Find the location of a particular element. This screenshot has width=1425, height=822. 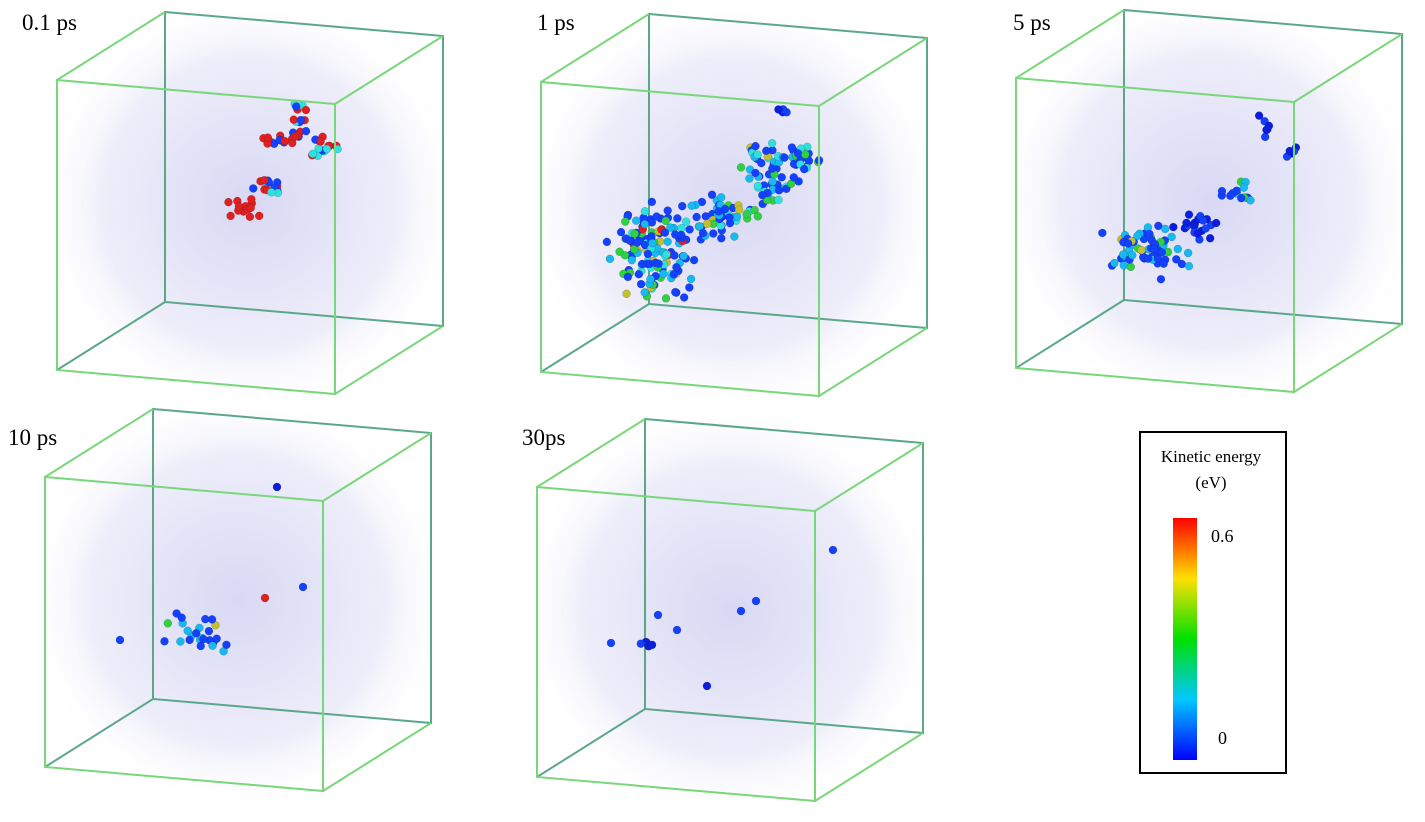

colorbar is located at coordinates (1185, 639).